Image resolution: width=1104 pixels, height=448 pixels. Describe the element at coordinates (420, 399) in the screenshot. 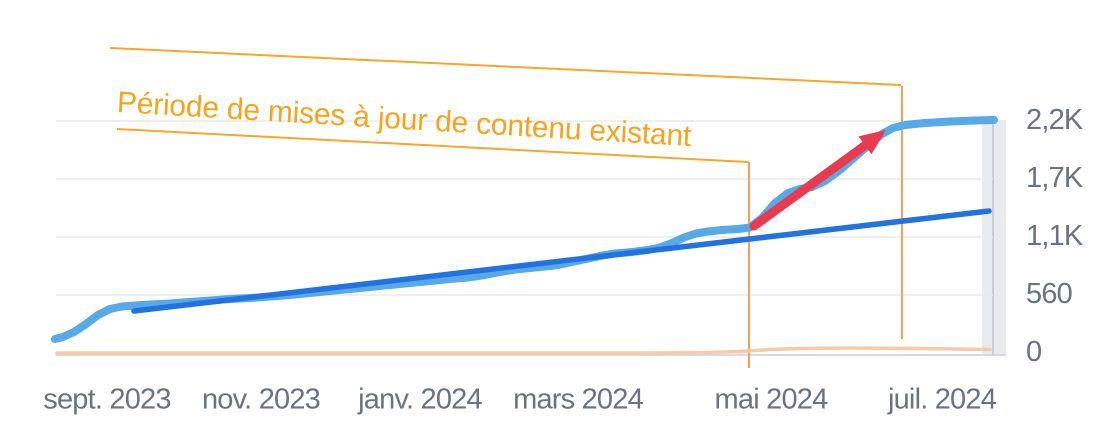

I see `x-axis-label: janv. 2024` at that location.